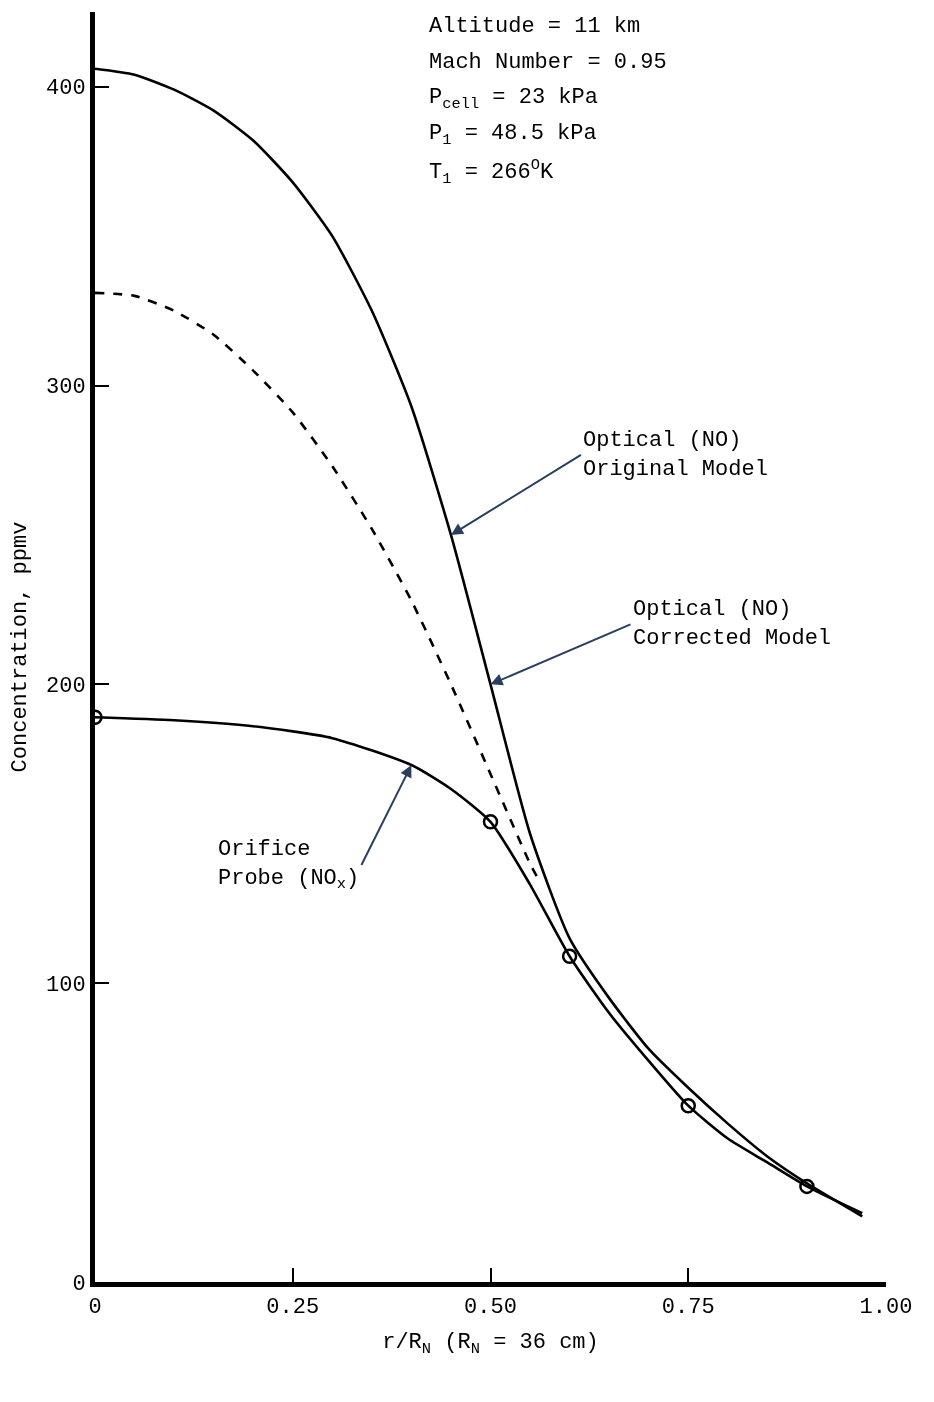 Image resolution: width=934 pixels, height=1402 pixels. What do you see at coordinates (513, 135) in the screenshot?
I see `annotation: P$_{1}$ = 48.5 kPa` at bounding box center [513, 135].